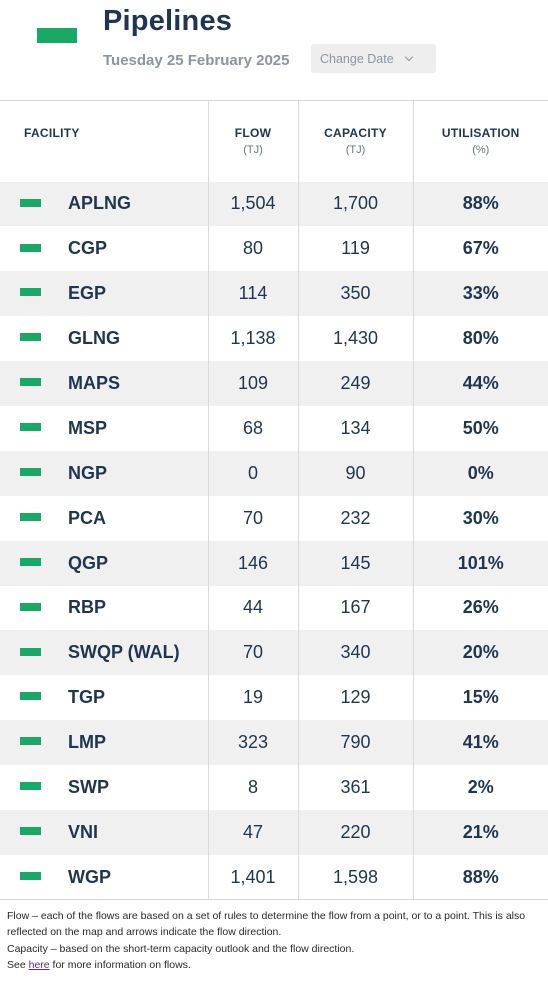  Describe the element at coordinates (355, 787) in the screenshot. I see `capacity-cell: 361` at that location.